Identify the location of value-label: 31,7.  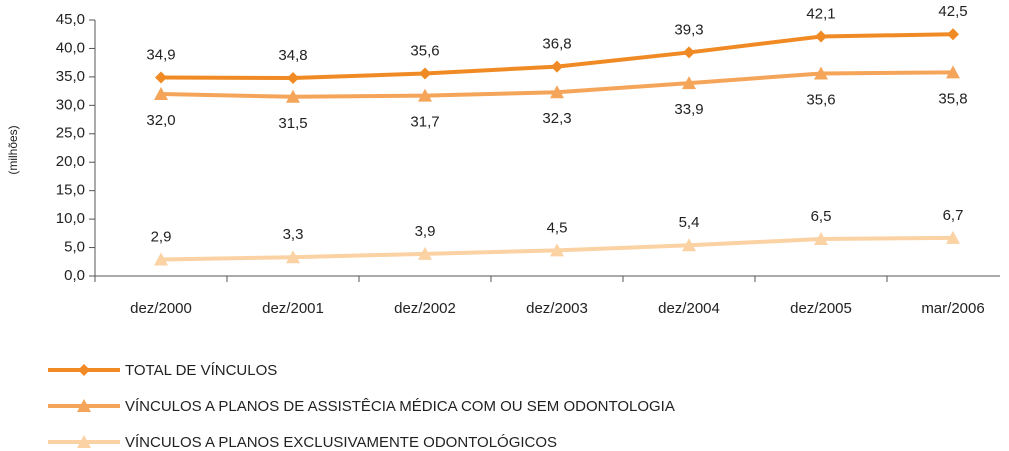
(424, 122).